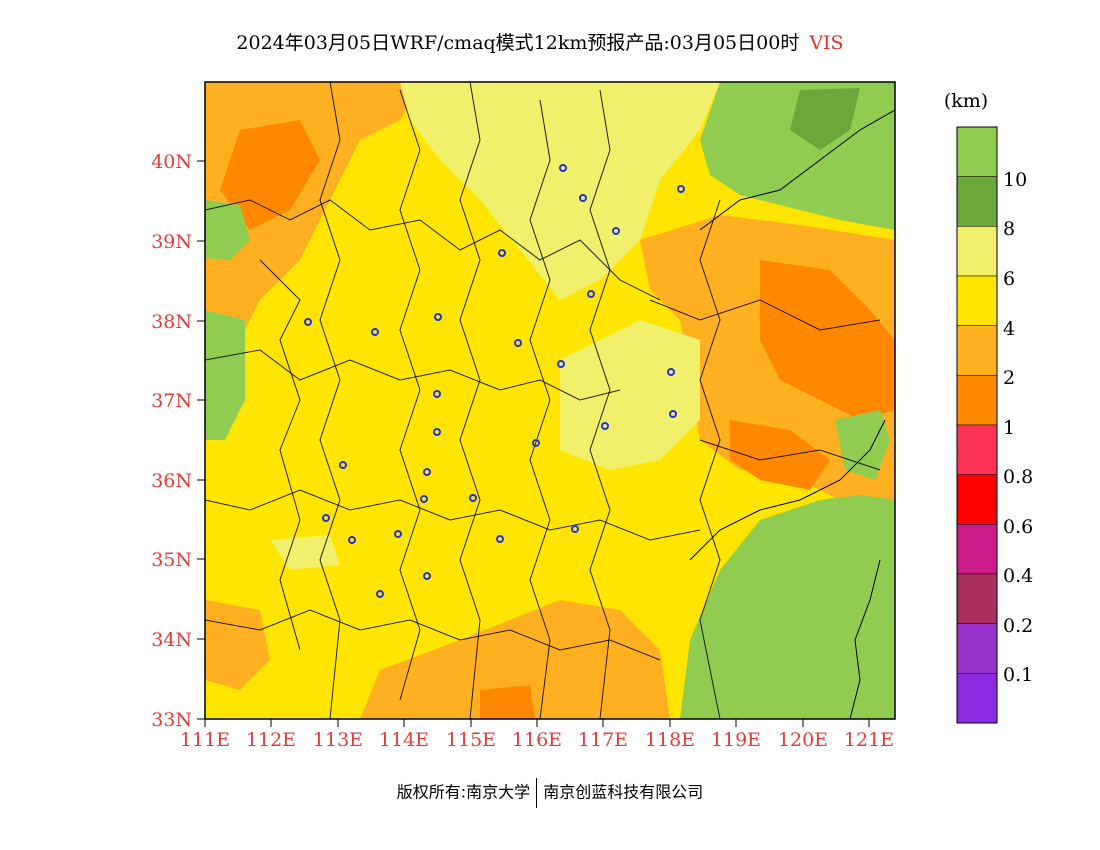  I want to click on lon-label: 121E, so click(869, 740).